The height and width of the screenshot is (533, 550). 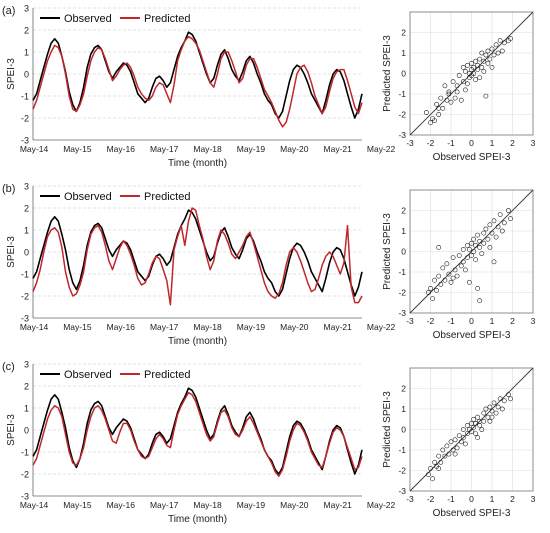 I want to click on x-tick-label: May-21, so click(x=338, y=149).